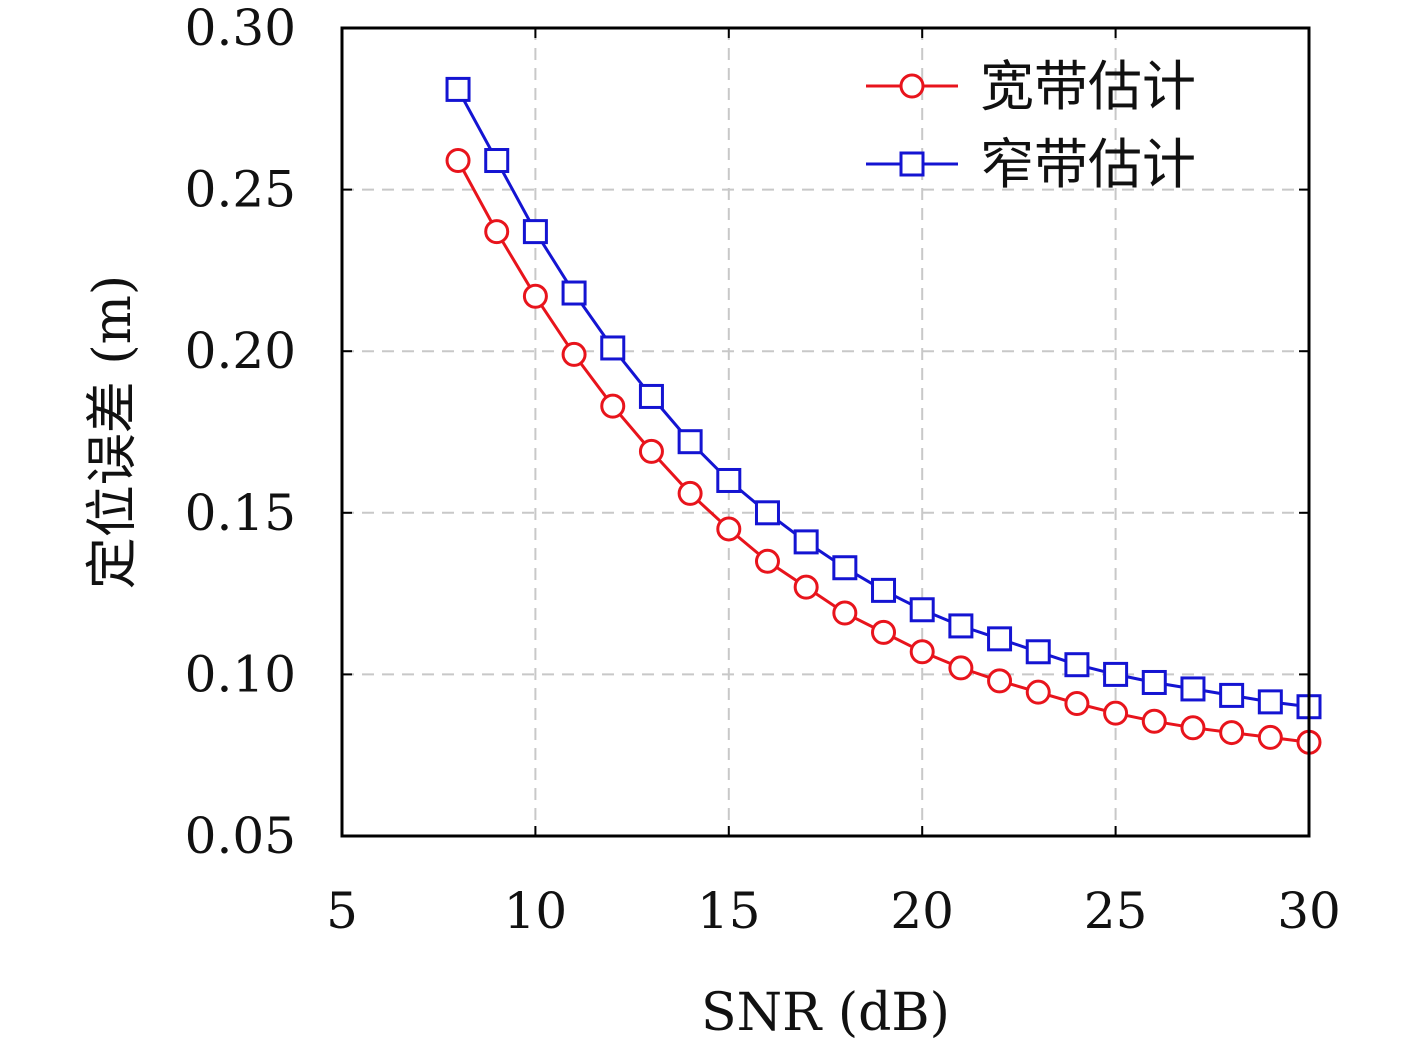  Describe the element at coordinates (240, 836) in the screenshot. I see `y-tick-label: 0.05` at that location.